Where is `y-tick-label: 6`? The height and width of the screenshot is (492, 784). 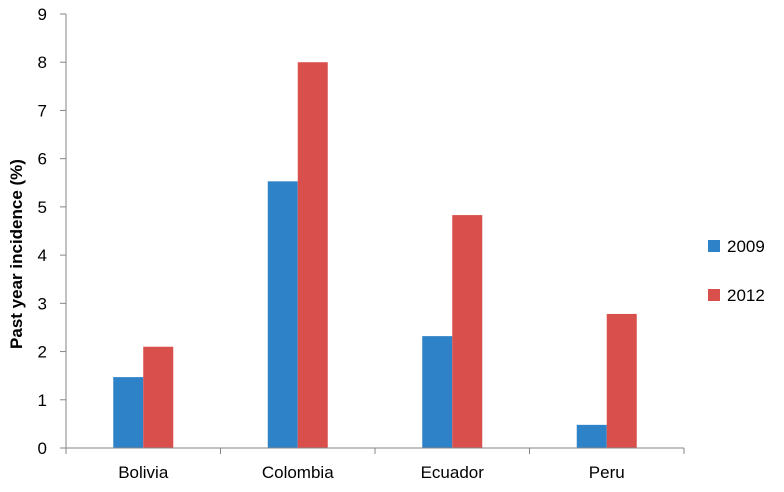
y-tick-label: 6 is located at coordinates (42, 159).